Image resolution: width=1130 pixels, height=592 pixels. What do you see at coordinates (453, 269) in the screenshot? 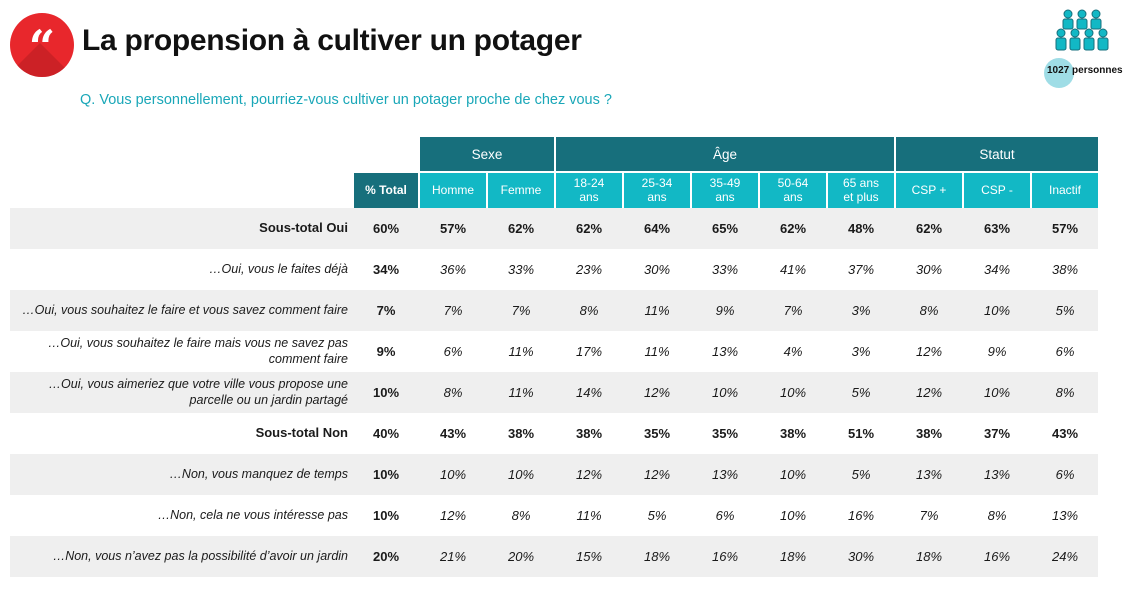
I see `value-cell: 36%` at bounding box center [453, 269].